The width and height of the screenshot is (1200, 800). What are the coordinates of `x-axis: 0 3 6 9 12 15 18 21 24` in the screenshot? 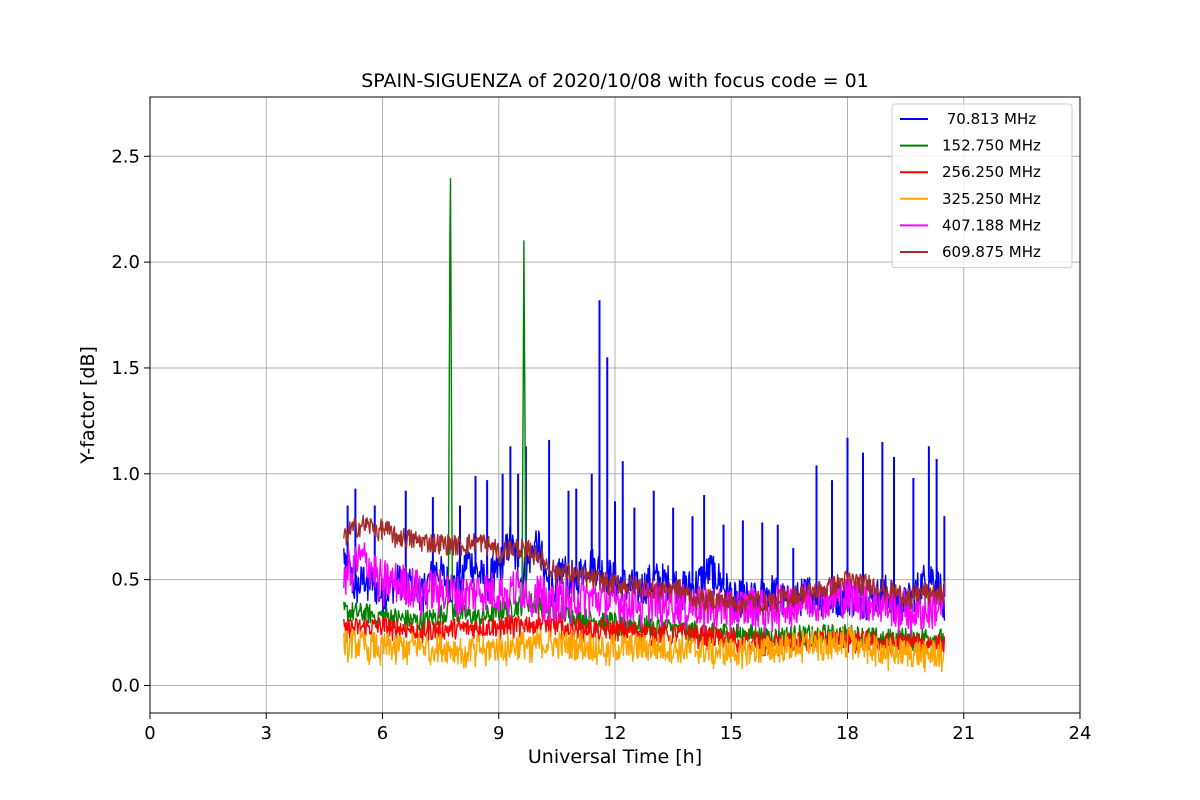 It's located at (617, 728).